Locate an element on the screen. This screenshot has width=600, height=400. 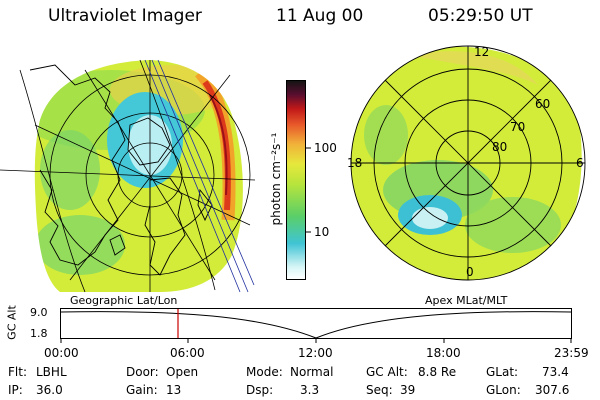
glat-value: 73.4 is located at coordinates (555, 372).